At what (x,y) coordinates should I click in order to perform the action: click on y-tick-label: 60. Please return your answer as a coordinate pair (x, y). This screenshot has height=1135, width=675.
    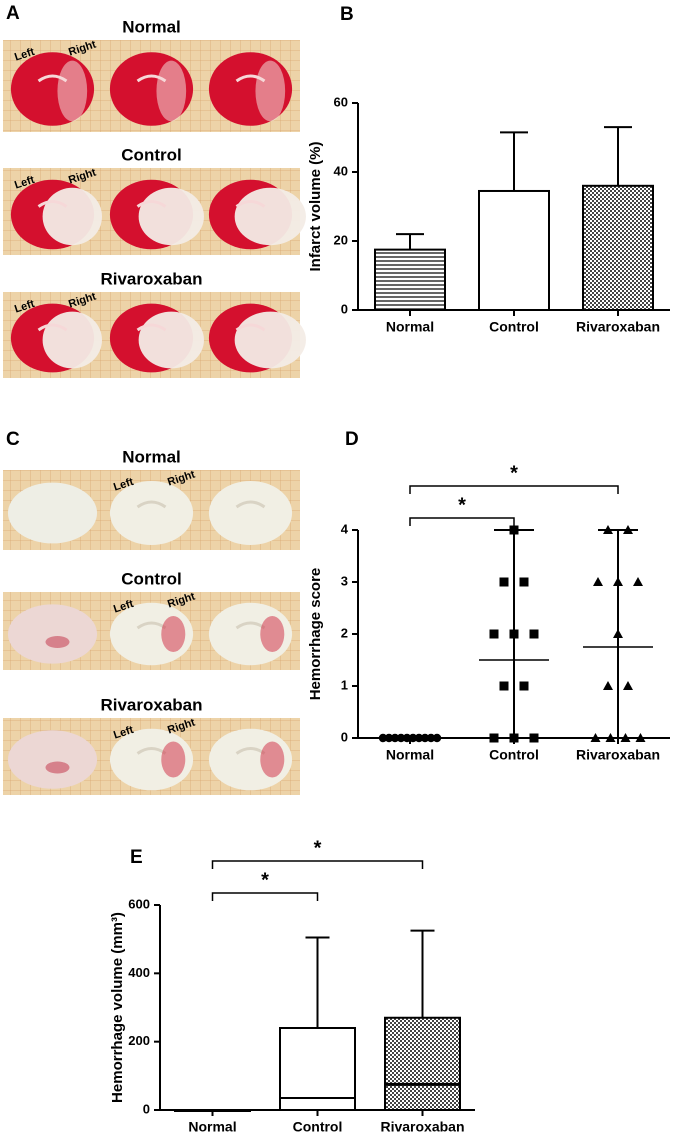
    Looking at the image, I should click on (341, 101).